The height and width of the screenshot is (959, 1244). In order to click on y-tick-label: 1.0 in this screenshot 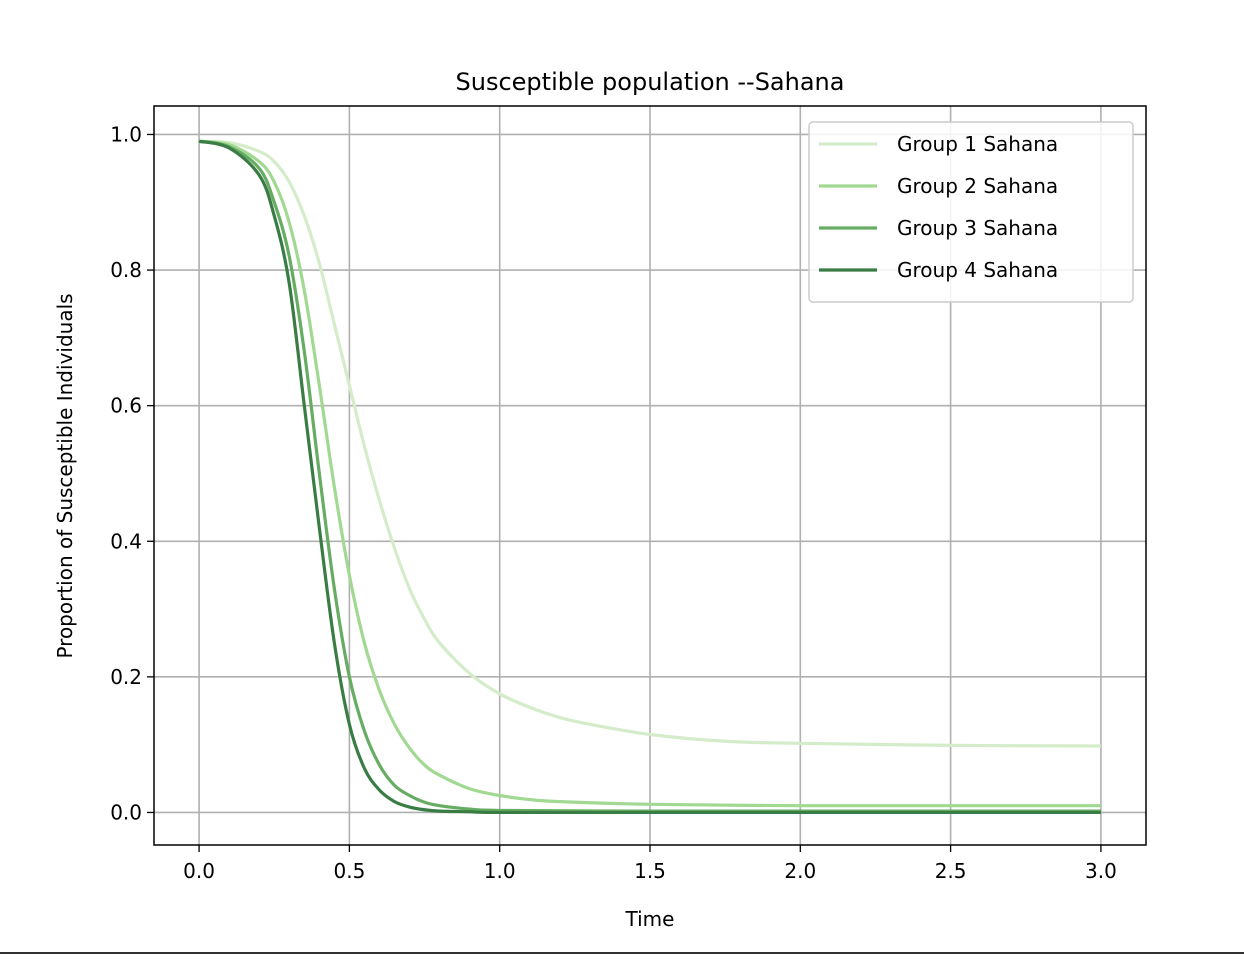, I will do `click(126, 134)`.